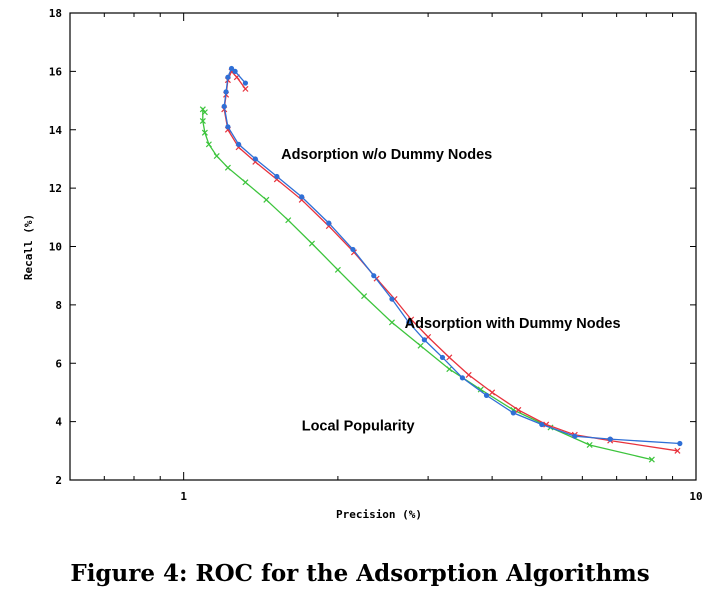 The image size is (720, 598). Describe the element at coordinates (379, 514) in the screenshot. I see `x-axis-label: Precision (%)` at that location.